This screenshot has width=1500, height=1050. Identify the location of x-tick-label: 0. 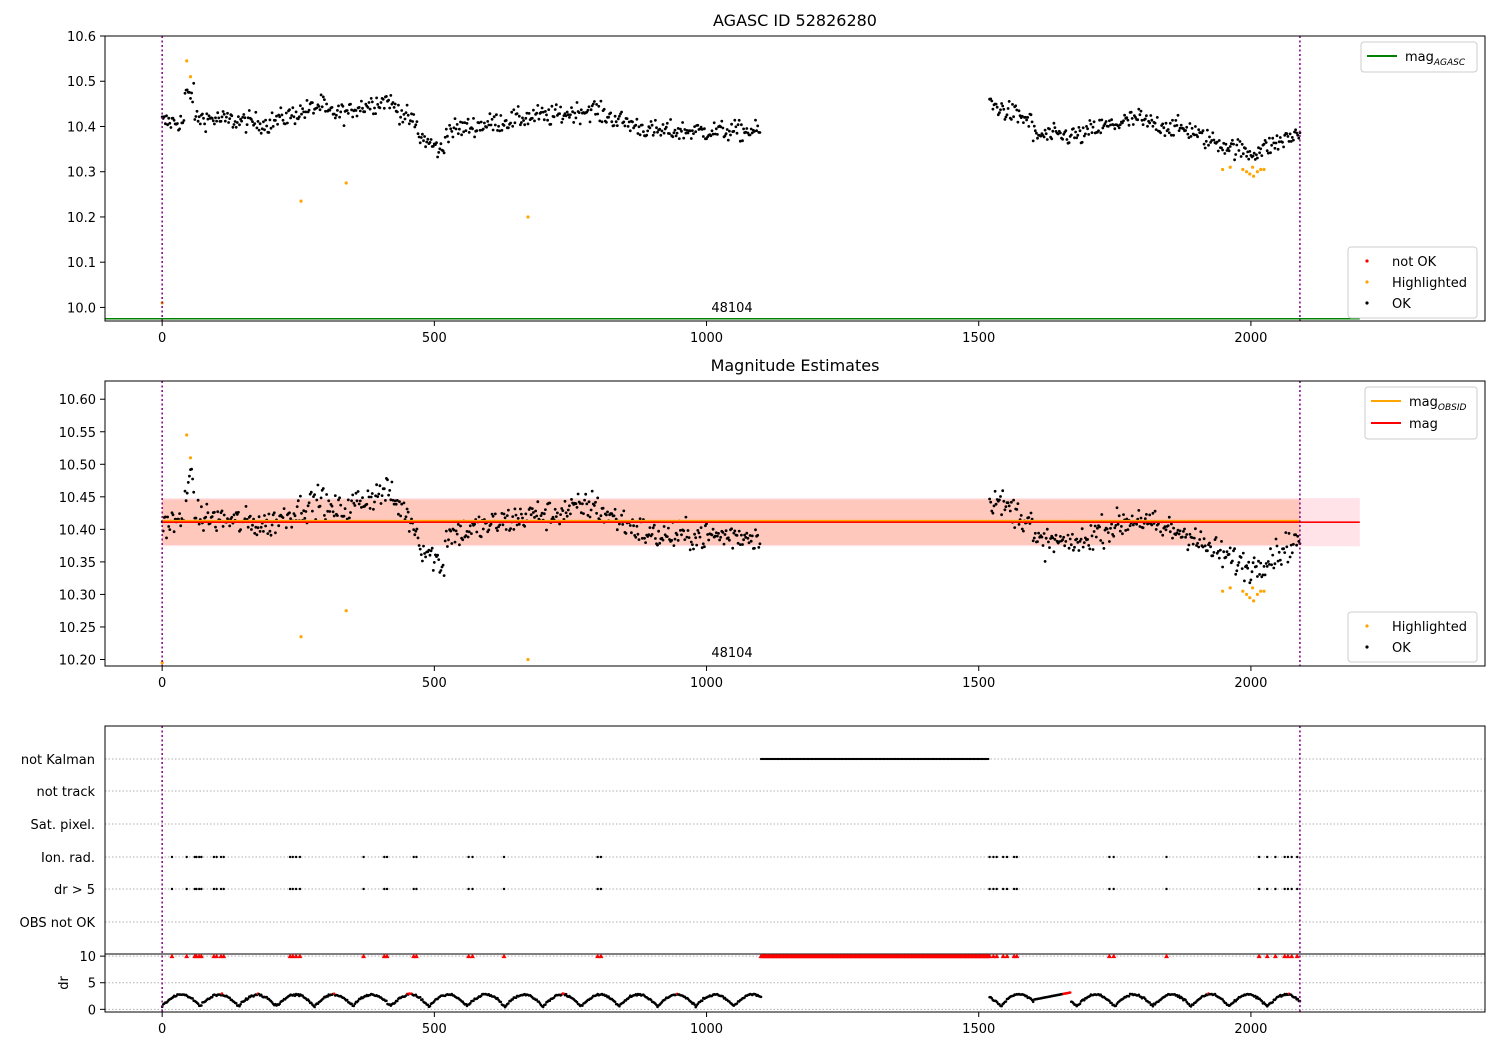
(162, 338).